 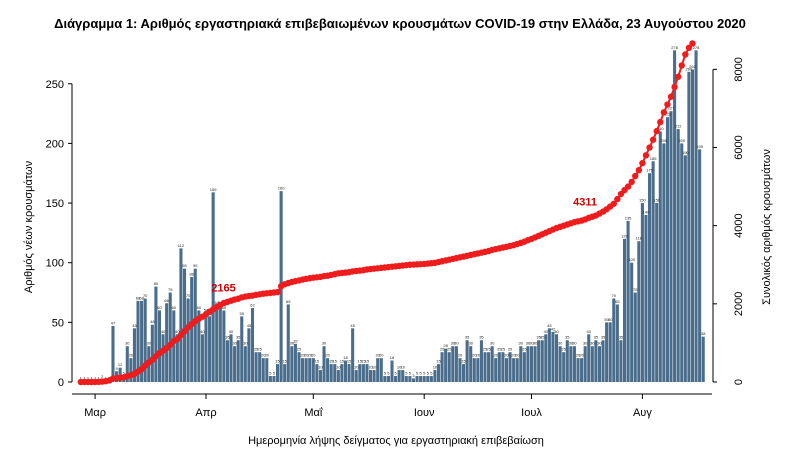 What do you see at coordinates (392, 357) in the screenshot?
I see `bar-value-label: 18` at bounding box center [392, 357].